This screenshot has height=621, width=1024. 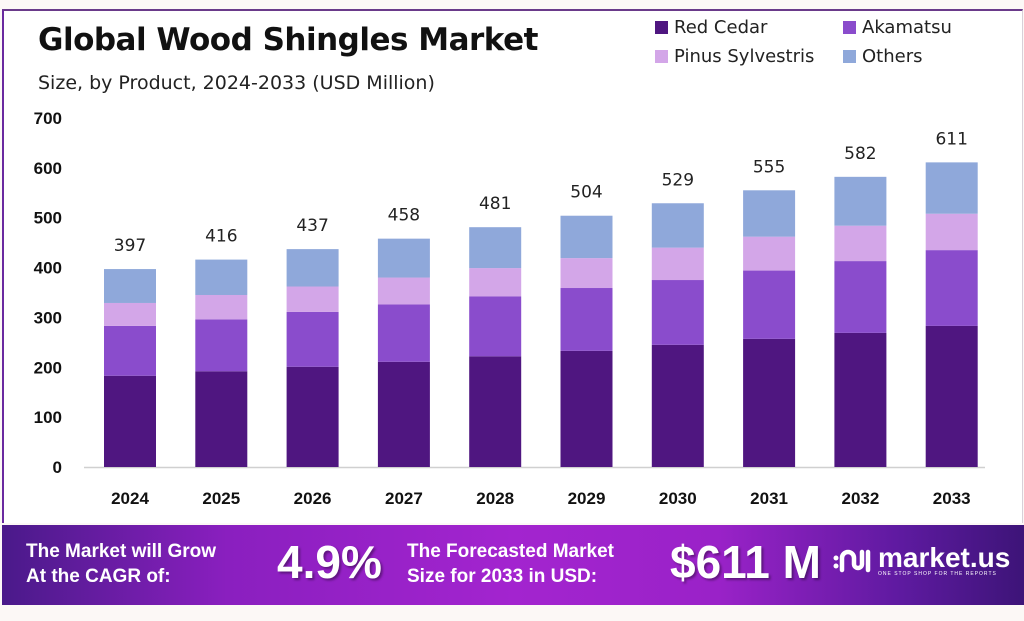 I want to click on y-tick-label: 400, so click(x=48, y=268).